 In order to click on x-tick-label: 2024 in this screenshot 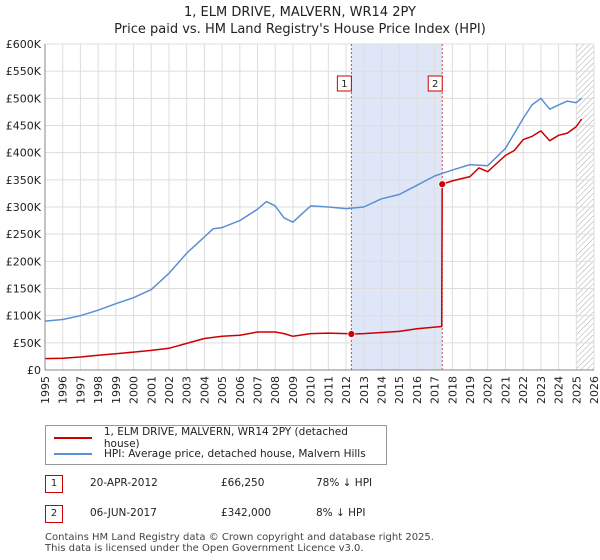, I will do `click(559, 390)`.